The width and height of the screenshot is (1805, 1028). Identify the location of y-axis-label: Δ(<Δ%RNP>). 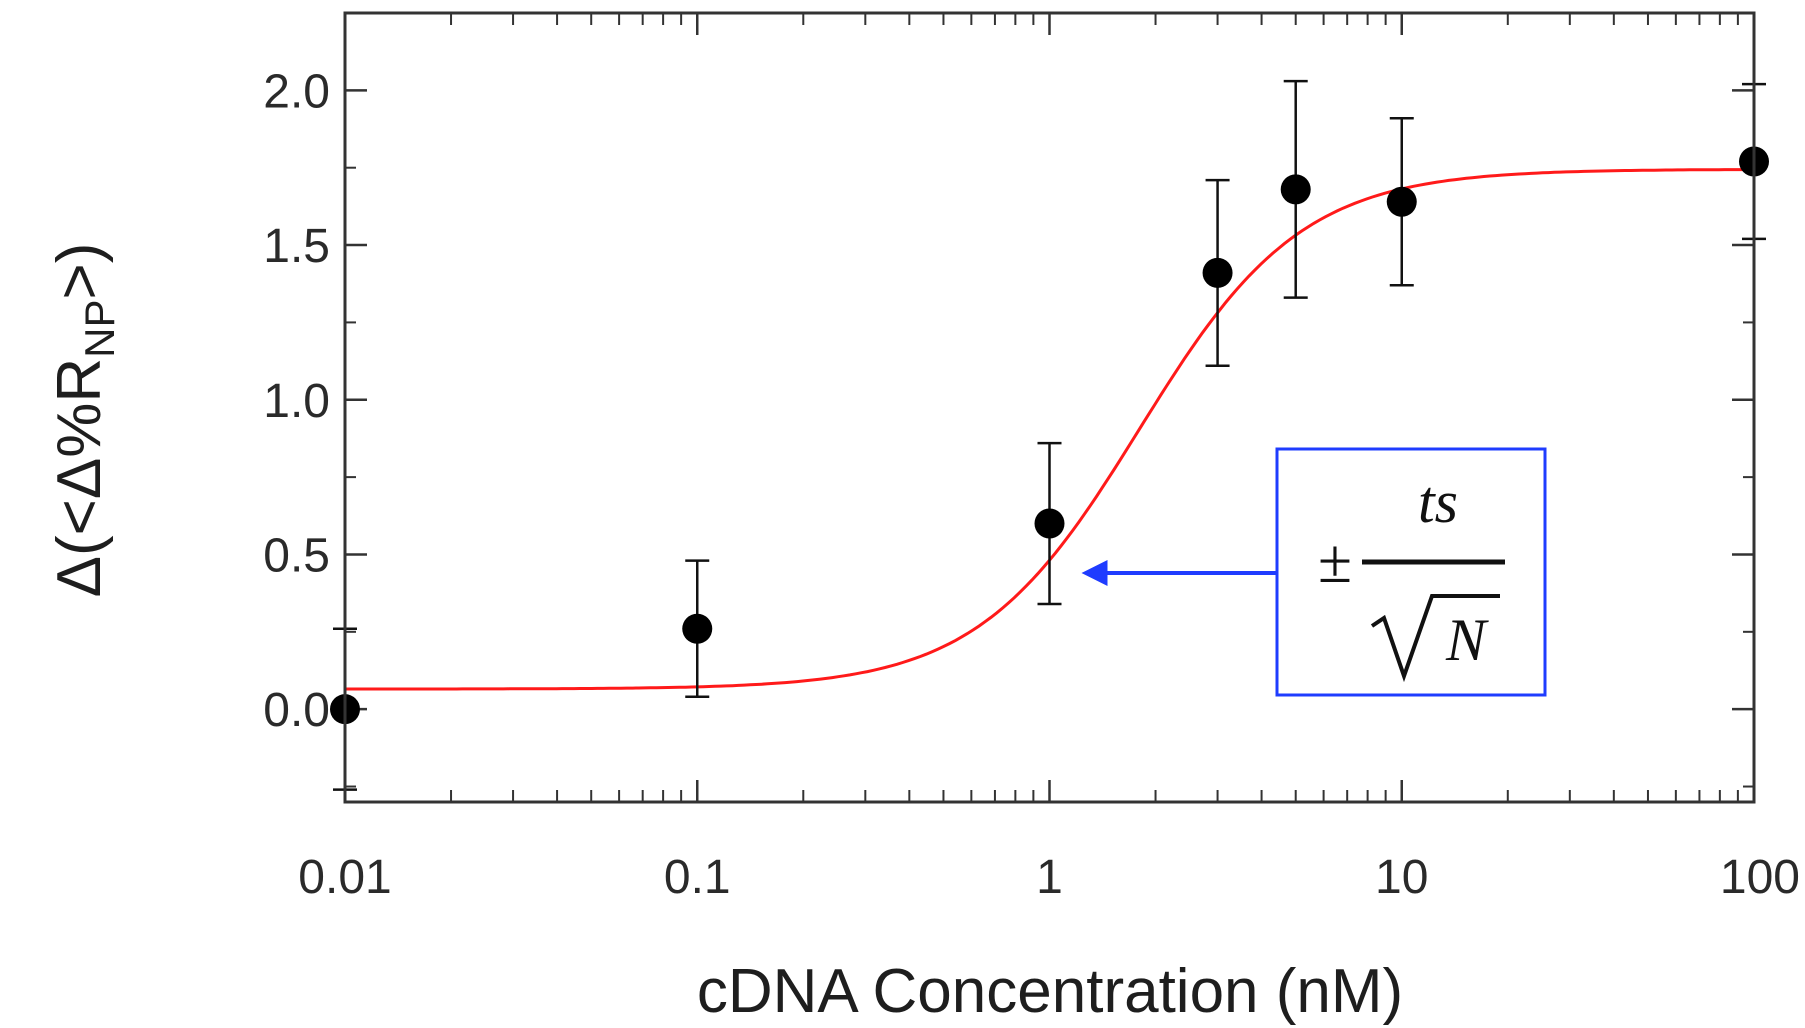
(84, 420).